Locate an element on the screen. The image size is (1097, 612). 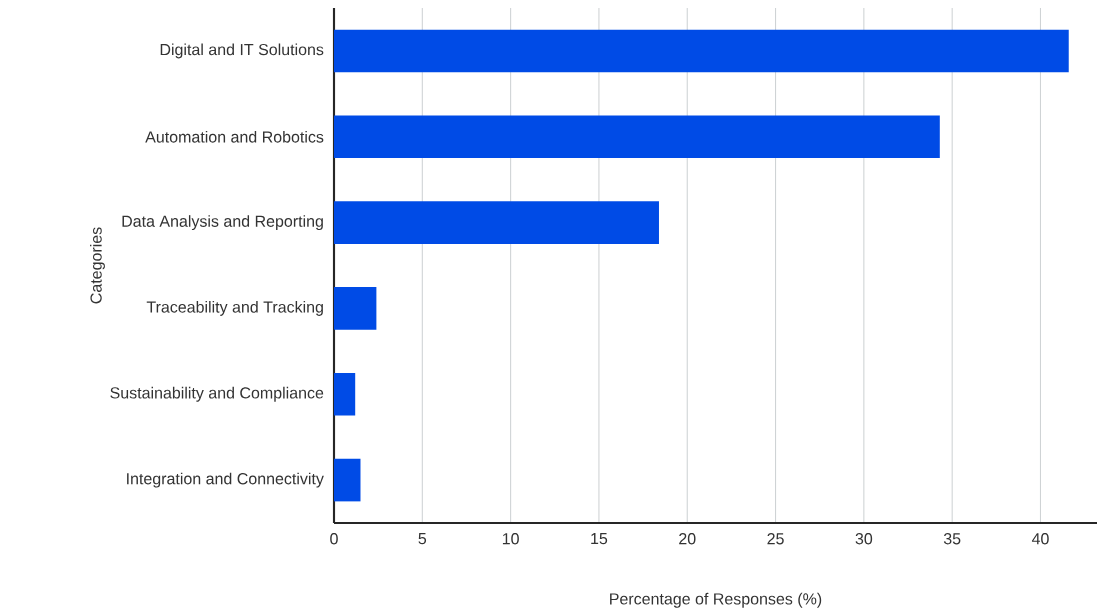
x-tick-label: 30 is located at coordinates (864, 539).